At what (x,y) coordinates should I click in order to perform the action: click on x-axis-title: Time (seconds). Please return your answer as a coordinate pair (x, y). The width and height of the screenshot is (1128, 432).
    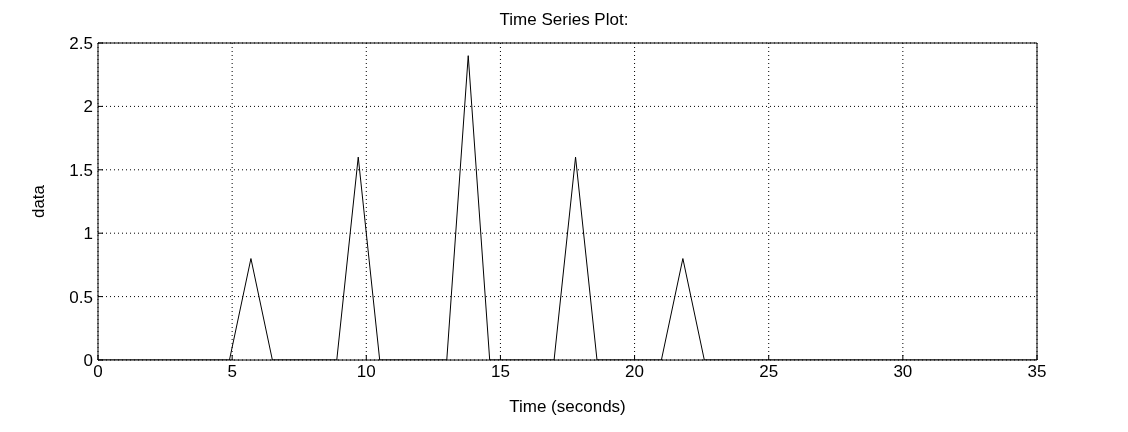
    Looking at the image, I should click on (567, 406).